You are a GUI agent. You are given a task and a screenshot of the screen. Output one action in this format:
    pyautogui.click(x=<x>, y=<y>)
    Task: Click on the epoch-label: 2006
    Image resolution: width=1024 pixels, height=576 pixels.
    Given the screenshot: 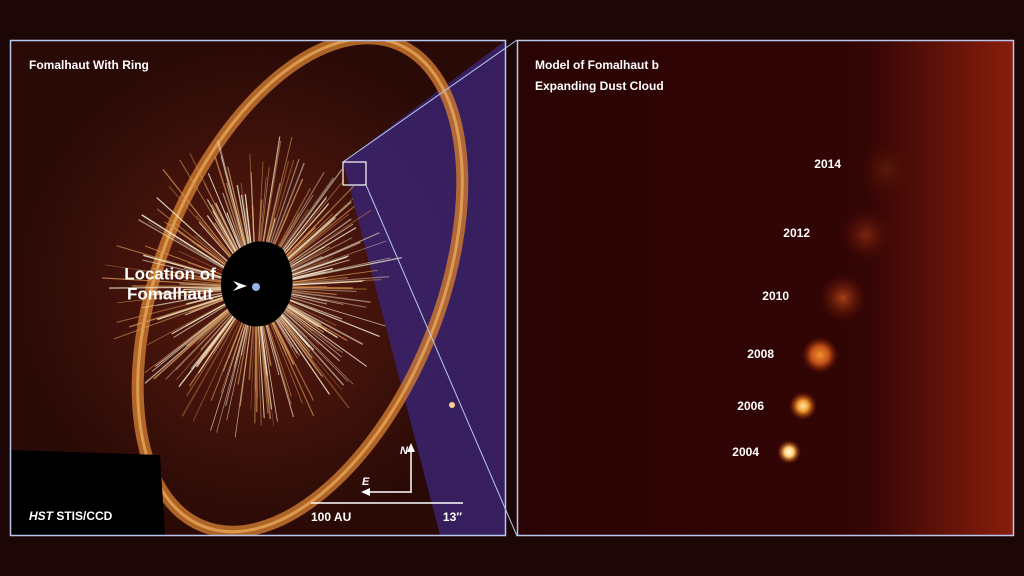 What is the action you would take?
    pyautogui.click(x=750, y=406)
    